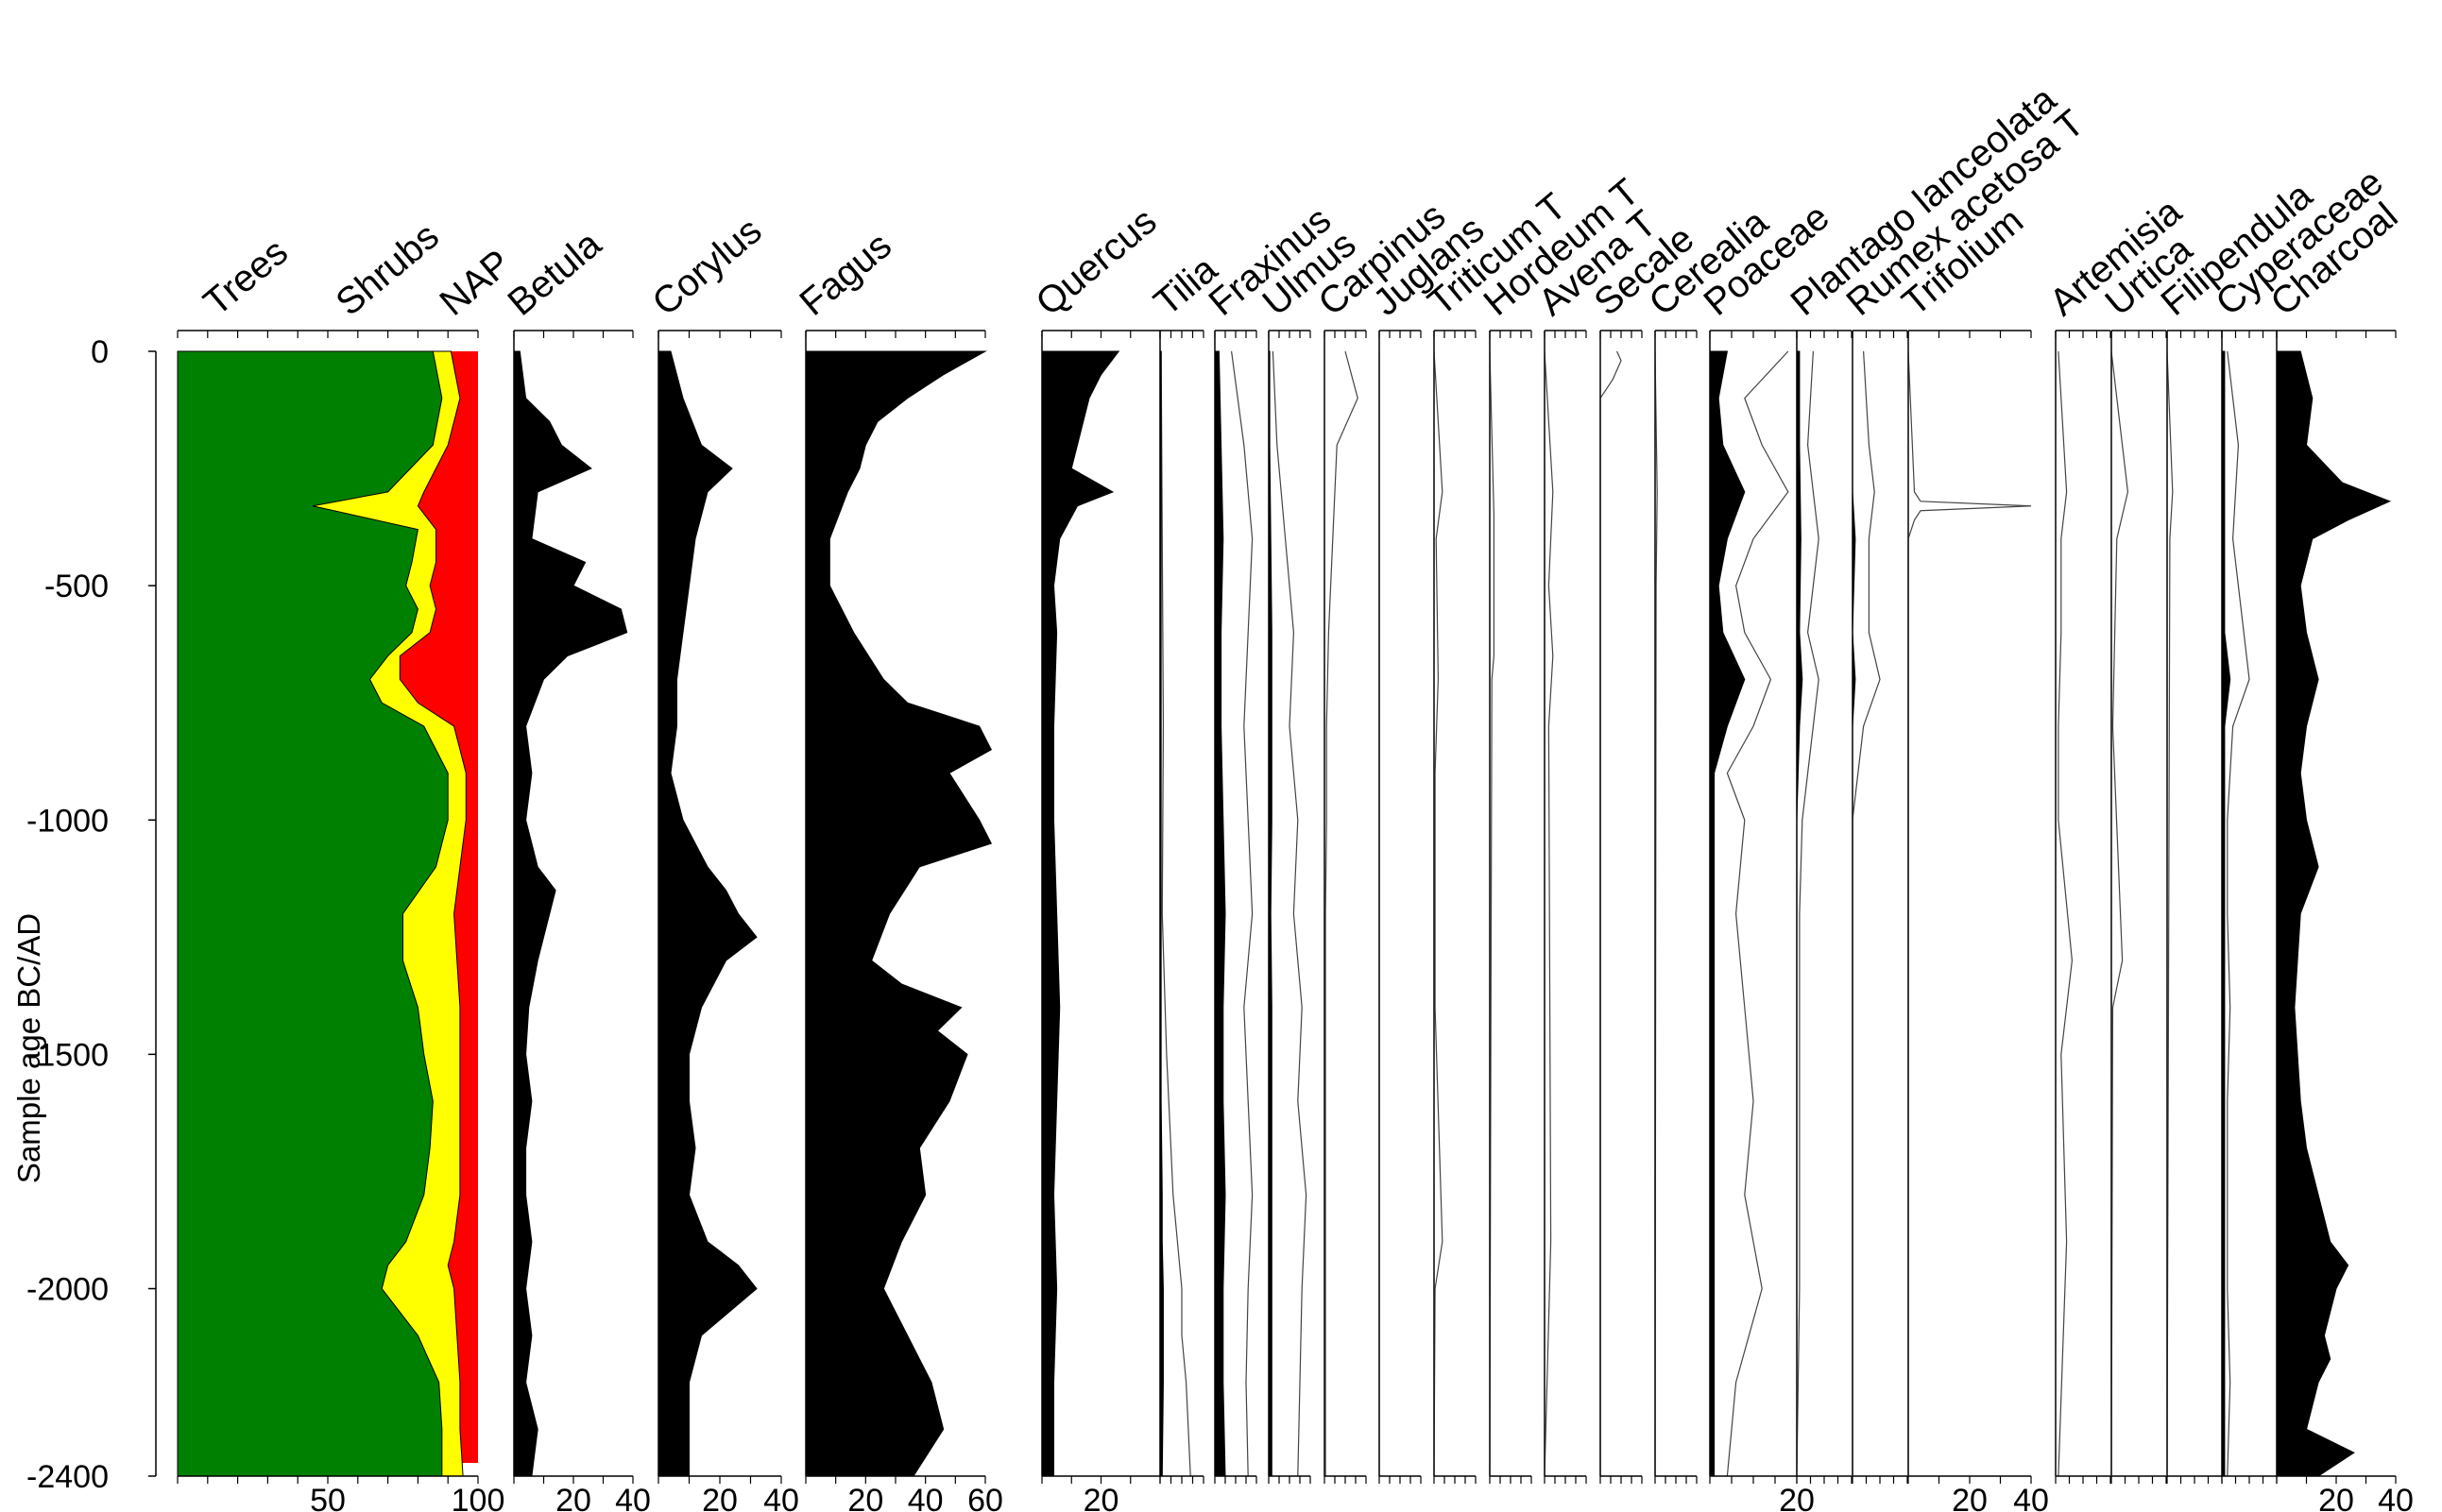 The height and width of the screenshot is (1512, 2442). Describe the element at coordinates (1309, 853) in the screenshot. I see `panel-ulmus: Ulmus` at that location.